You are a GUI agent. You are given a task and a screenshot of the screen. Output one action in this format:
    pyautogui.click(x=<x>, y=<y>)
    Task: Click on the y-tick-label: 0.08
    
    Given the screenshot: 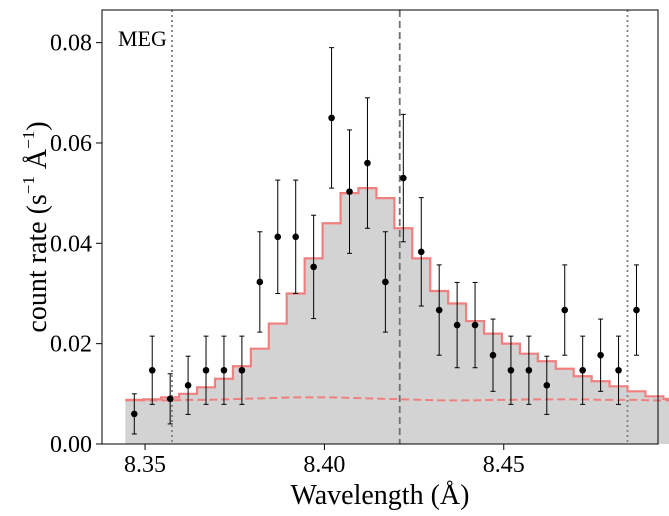 What is the action you would take?
    pyautogui.click(x=71, y=44)
    